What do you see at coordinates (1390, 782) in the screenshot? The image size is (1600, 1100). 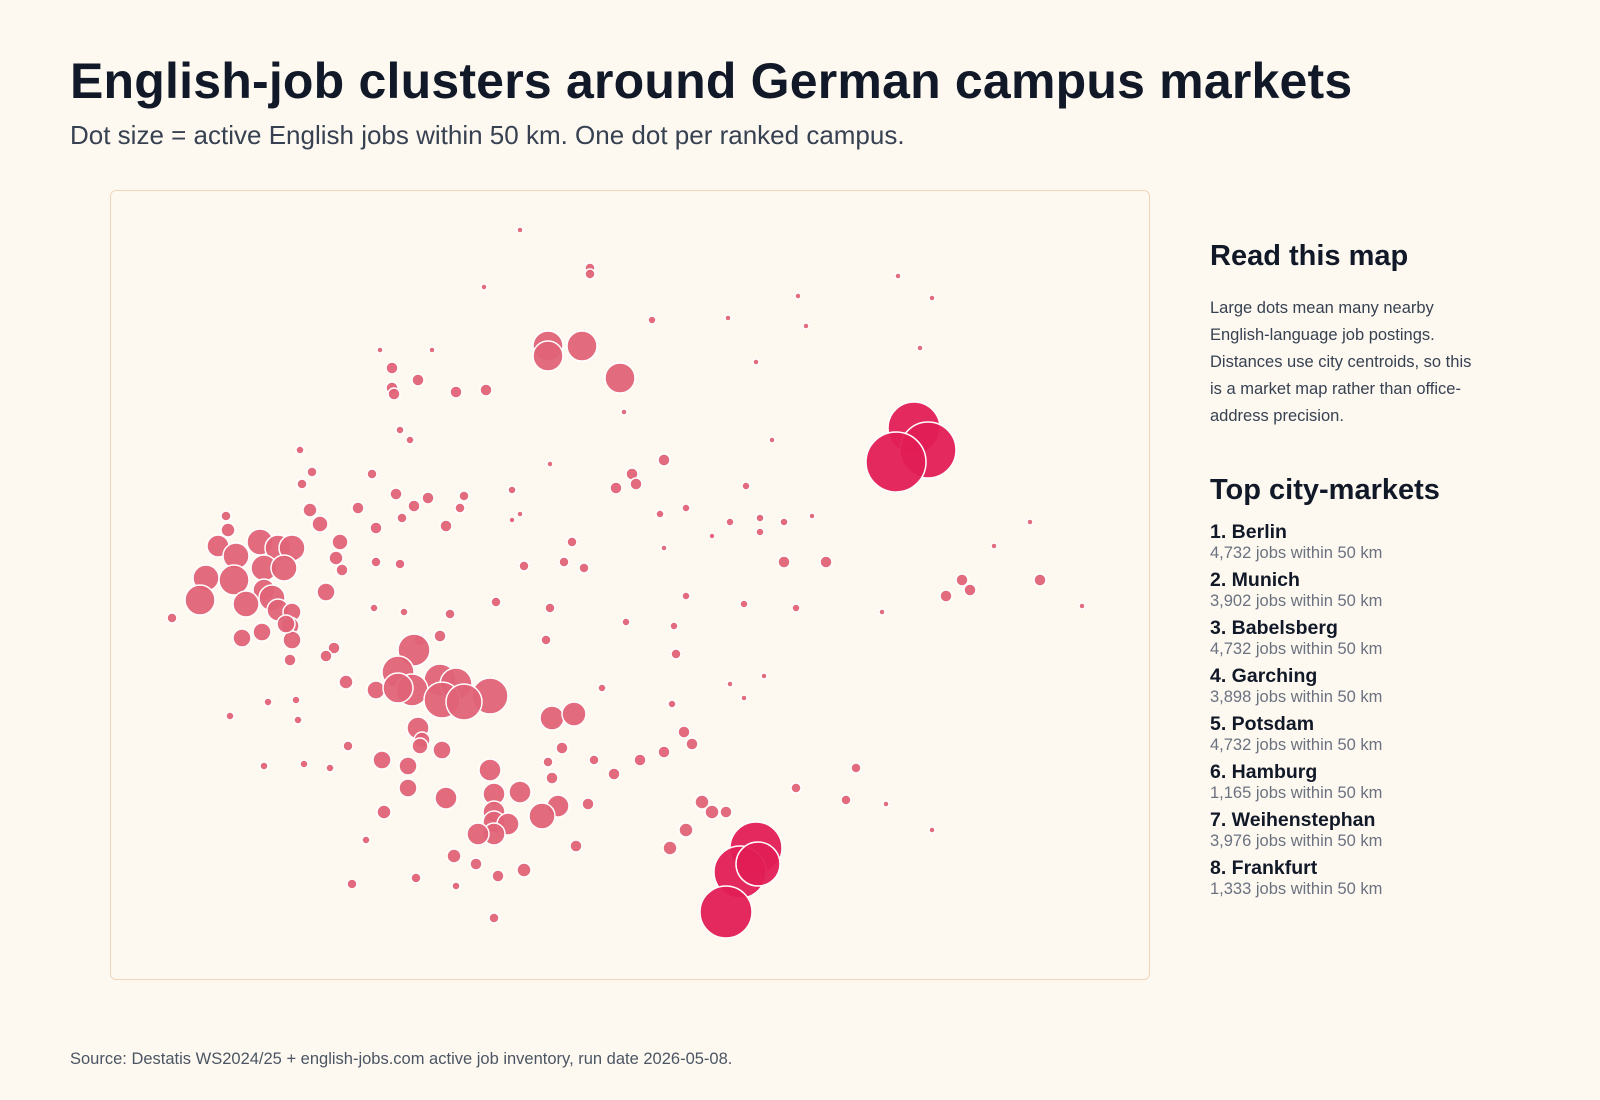 I see `list-item: 6. Hamburg 1,165 jobs within 50 km` at bounding box center [1390, 782].